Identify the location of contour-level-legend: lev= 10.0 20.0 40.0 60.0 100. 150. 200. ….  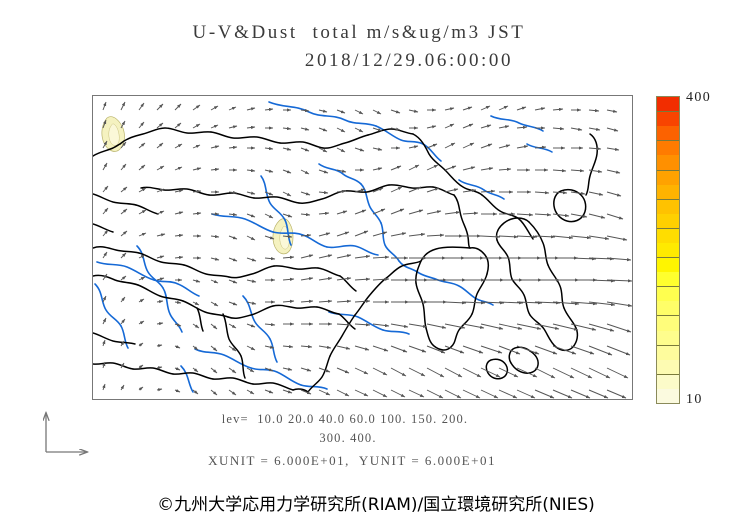
(376, 429).